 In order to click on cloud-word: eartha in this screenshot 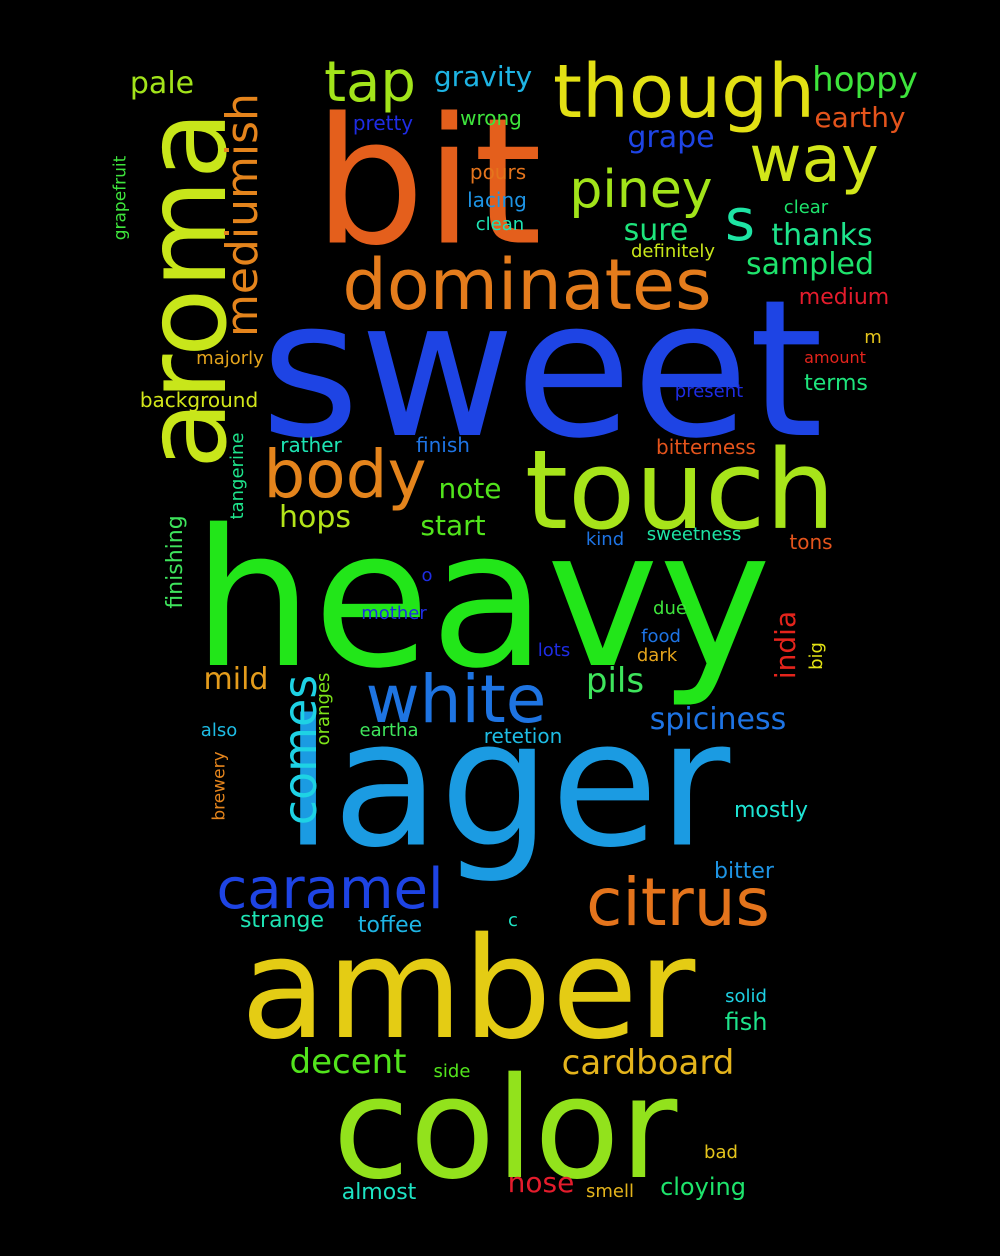, I will do `click(389, 730)`.